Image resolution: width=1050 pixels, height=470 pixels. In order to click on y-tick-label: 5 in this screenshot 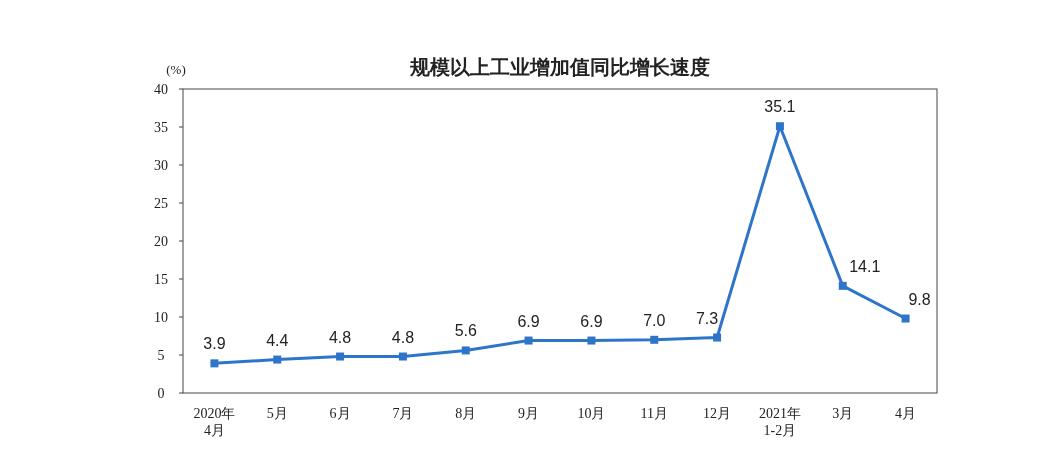, I will do `click(161, 355)`.